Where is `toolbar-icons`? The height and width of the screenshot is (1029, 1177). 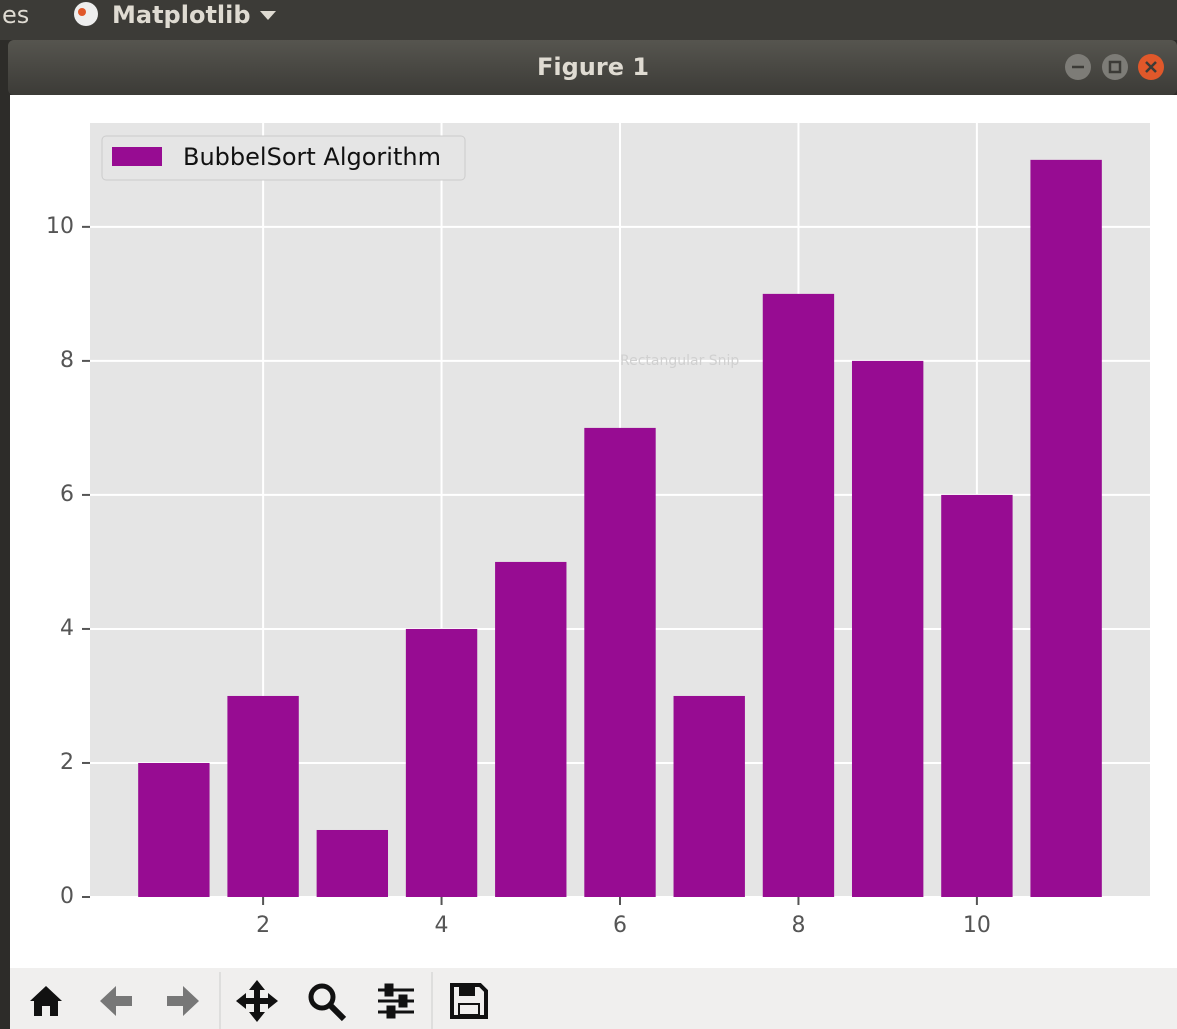
toolbar-icons is located at coordinates (259, 1001).